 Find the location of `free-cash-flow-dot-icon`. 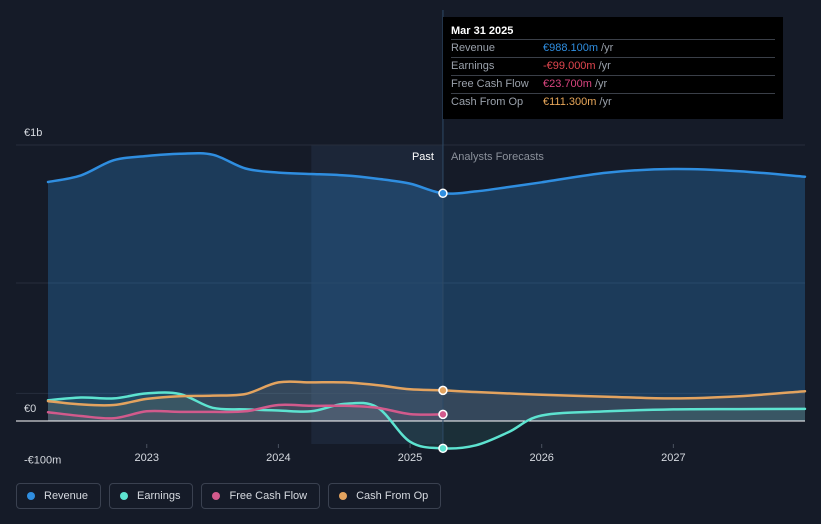

free-cash-flow-dot-icon is located at coordinates (216, 496).